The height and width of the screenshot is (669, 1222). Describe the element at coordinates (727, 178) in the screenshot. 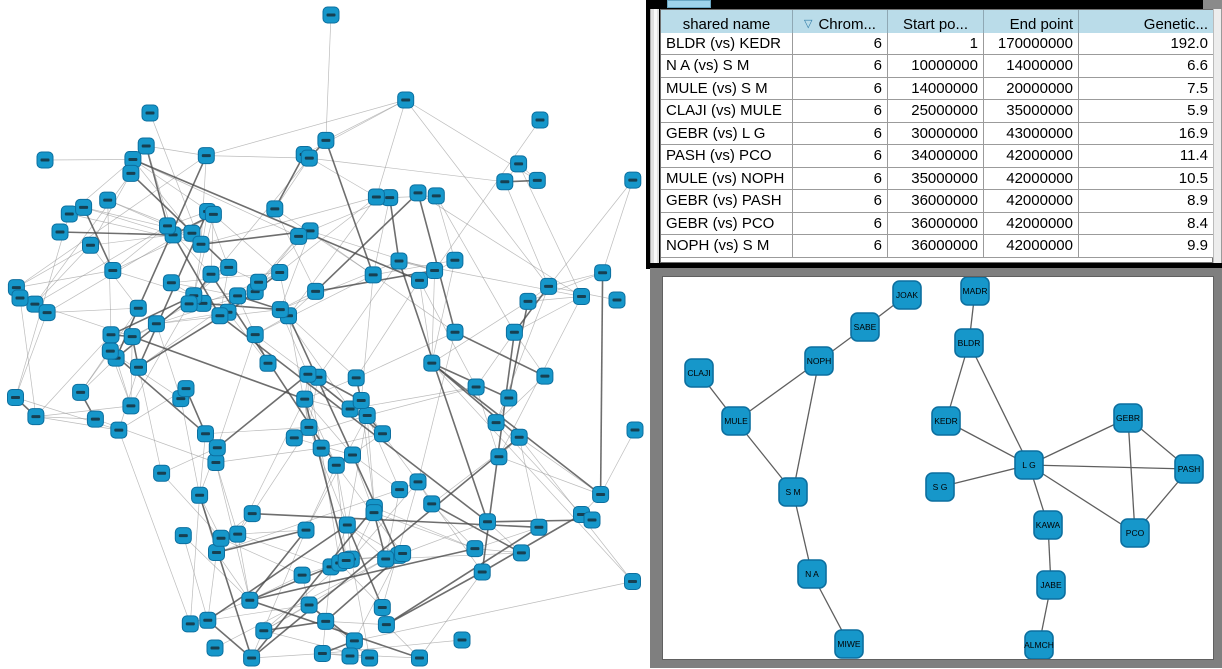

I see `table-cell: MULE (vs) NOPH` at that location.